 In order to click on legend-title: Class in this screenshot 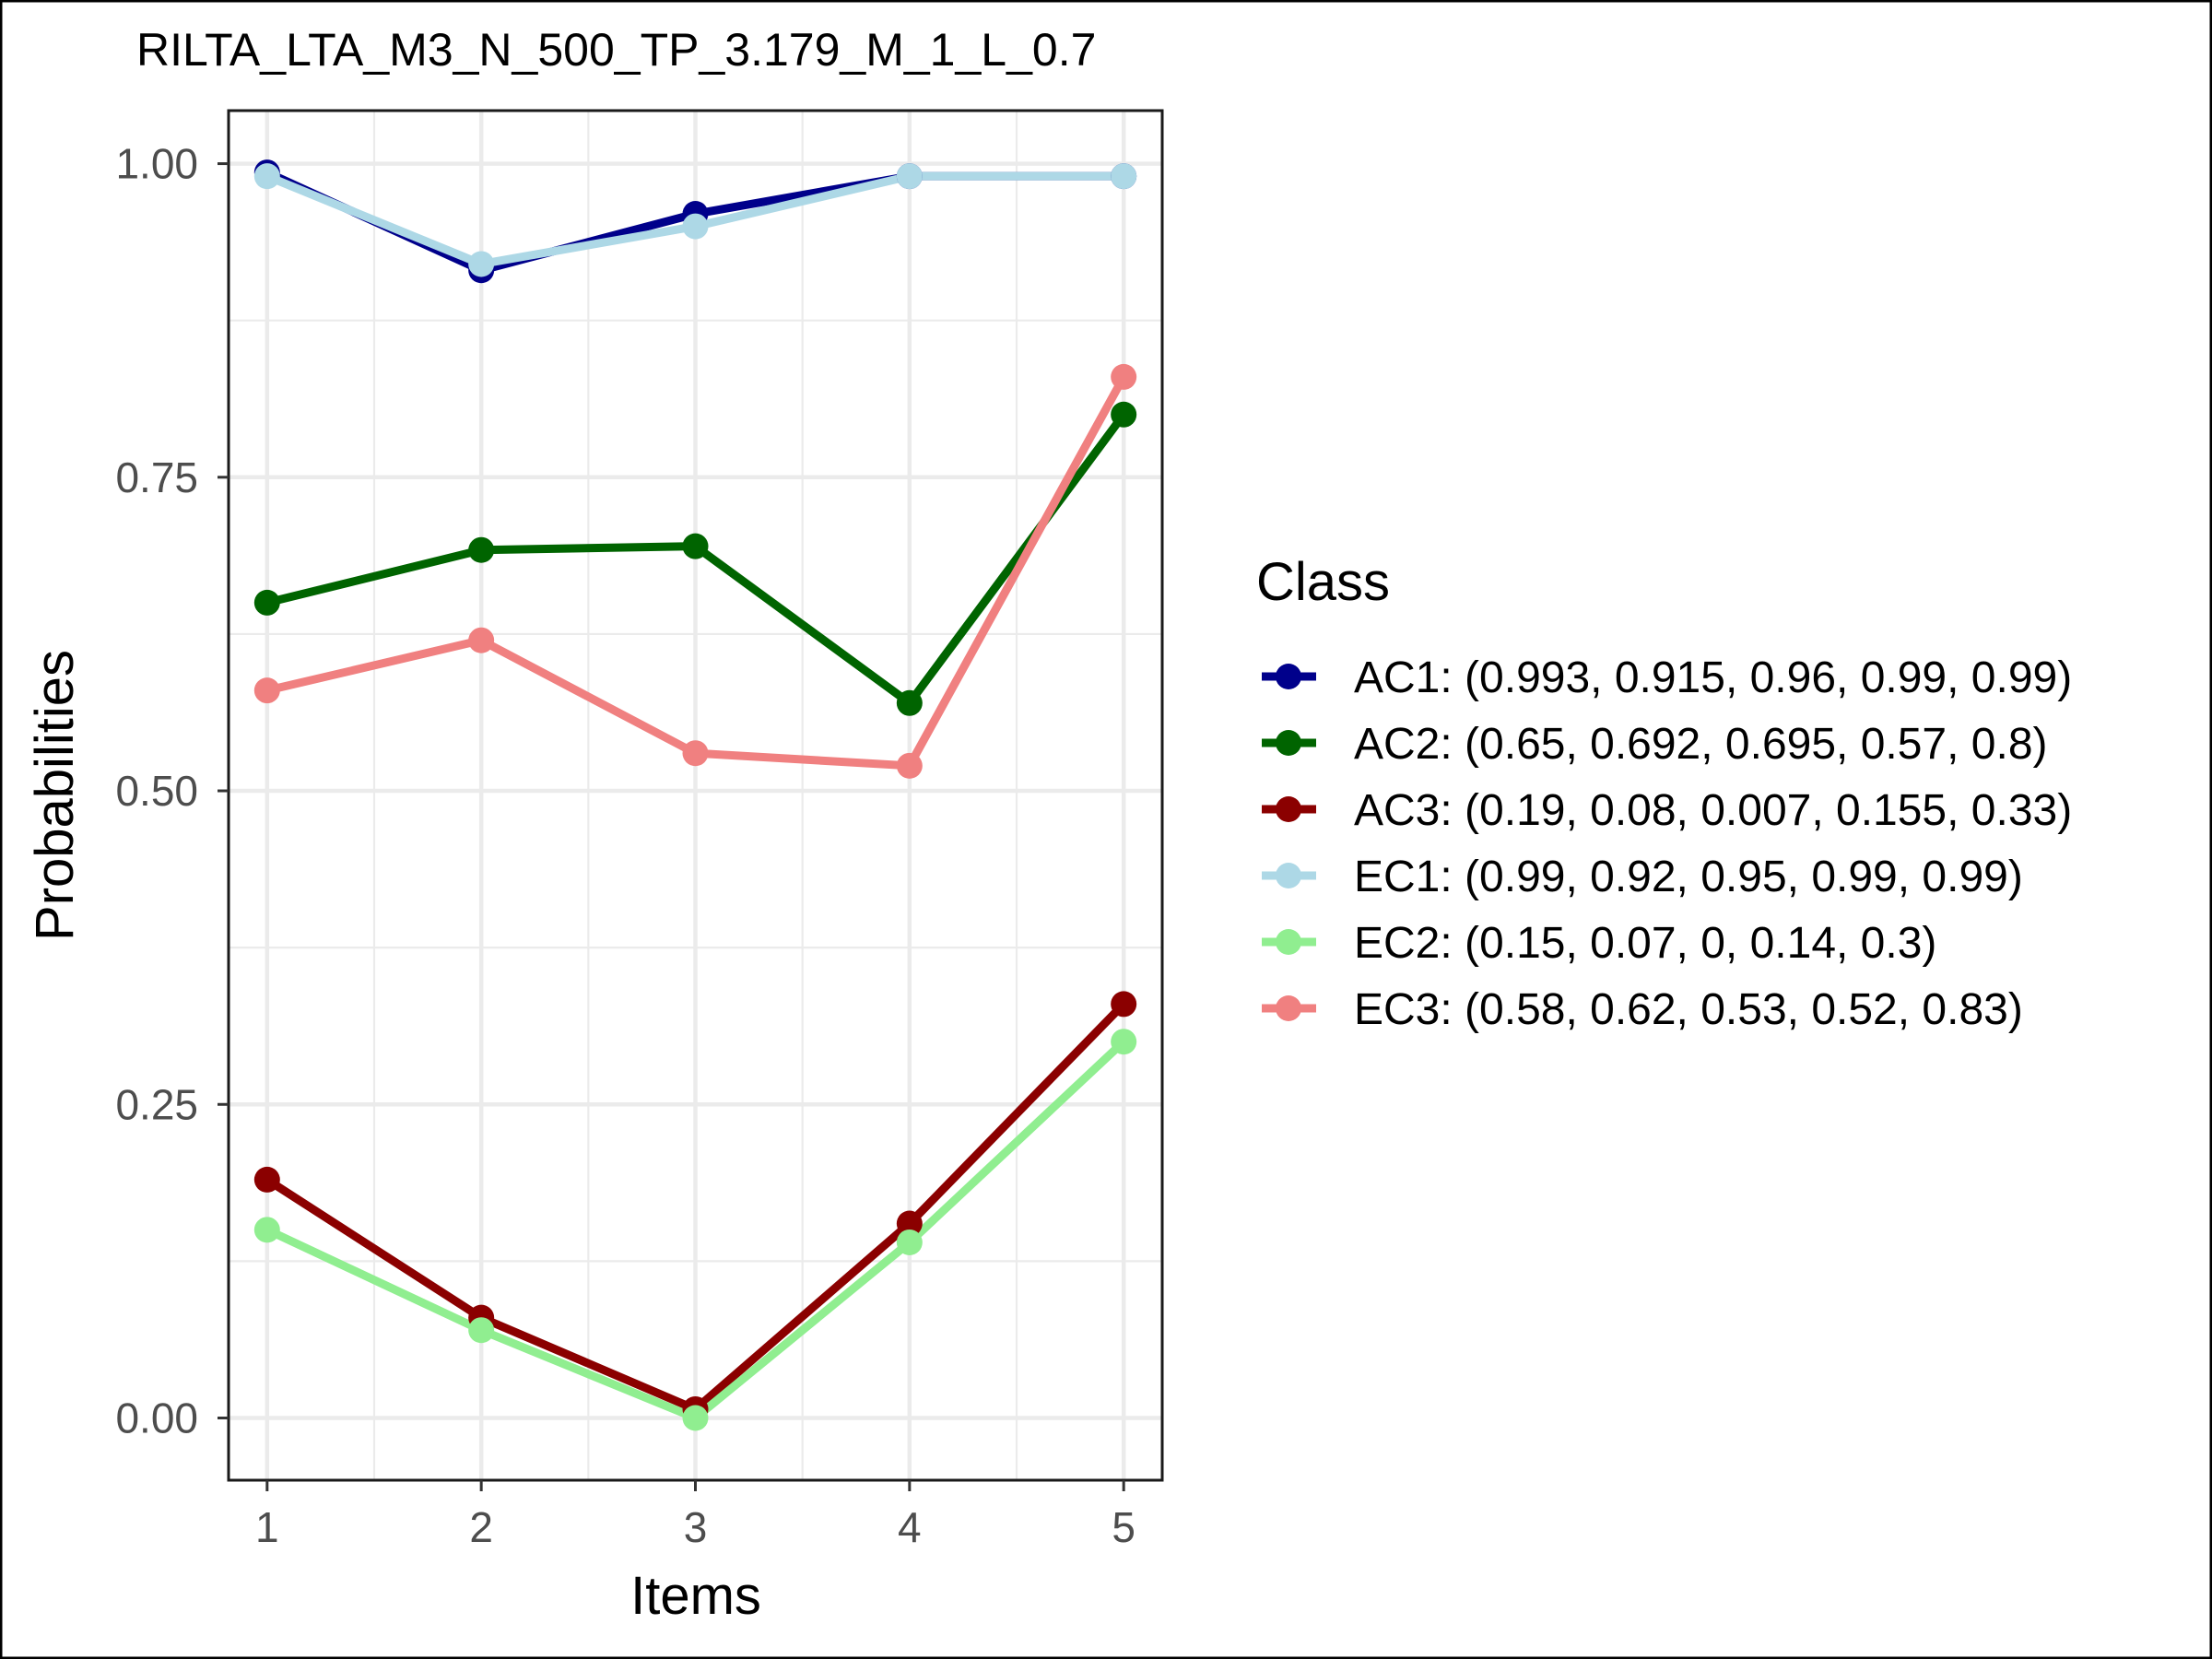, I will do `click(1323, 582)`.